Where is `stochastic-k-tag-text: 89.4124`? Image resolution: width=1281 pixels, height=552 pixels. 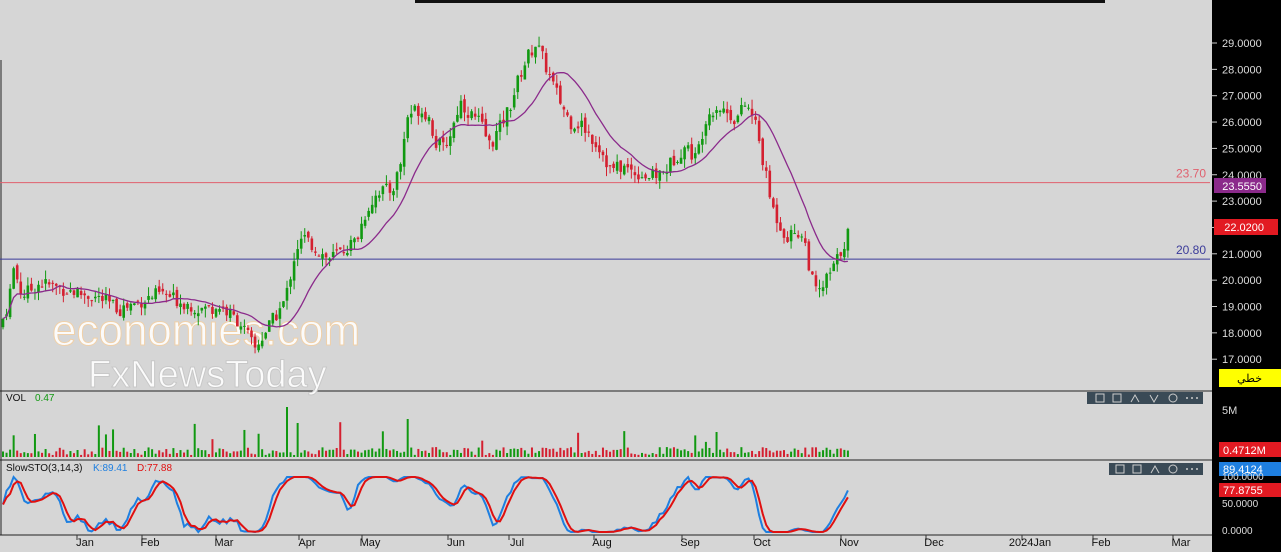 stochastic-k-tag-text: 89.4124 is located at coordinates (1243, 470).